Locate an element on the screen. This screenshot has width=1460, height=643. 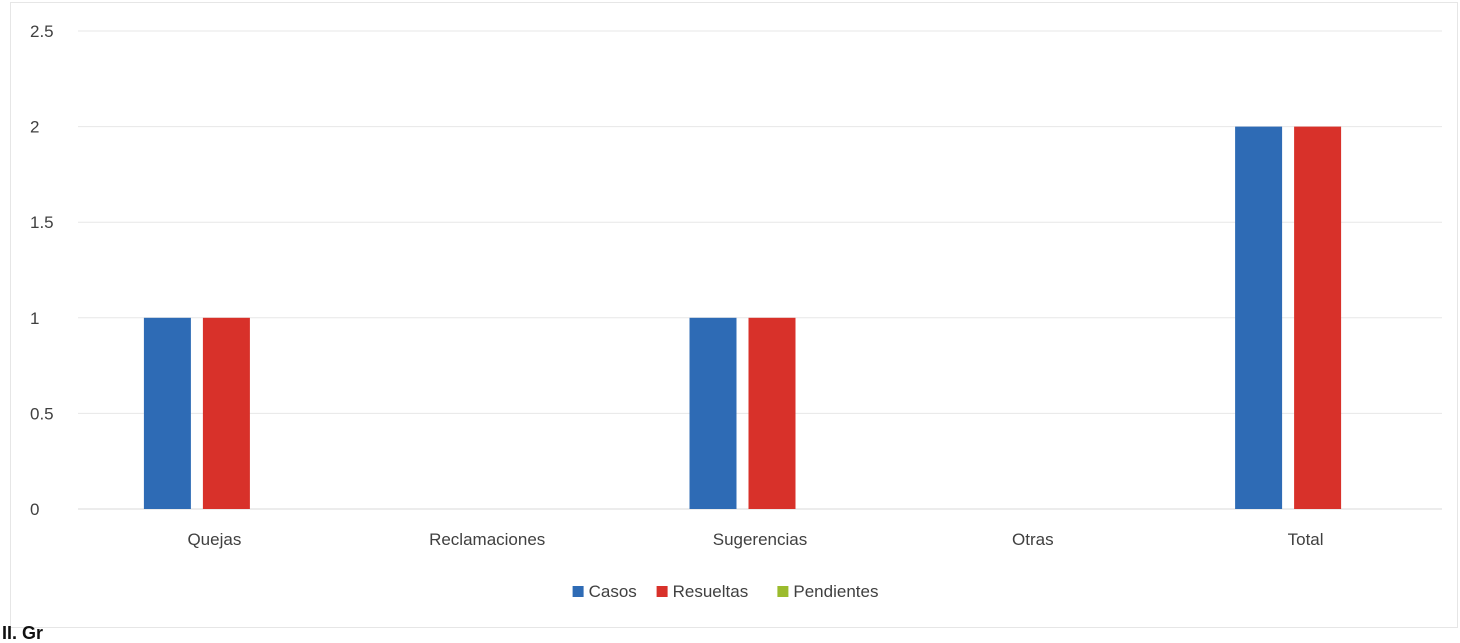
bar-resueltas-sugerencias is located at coordinates (772, 413).